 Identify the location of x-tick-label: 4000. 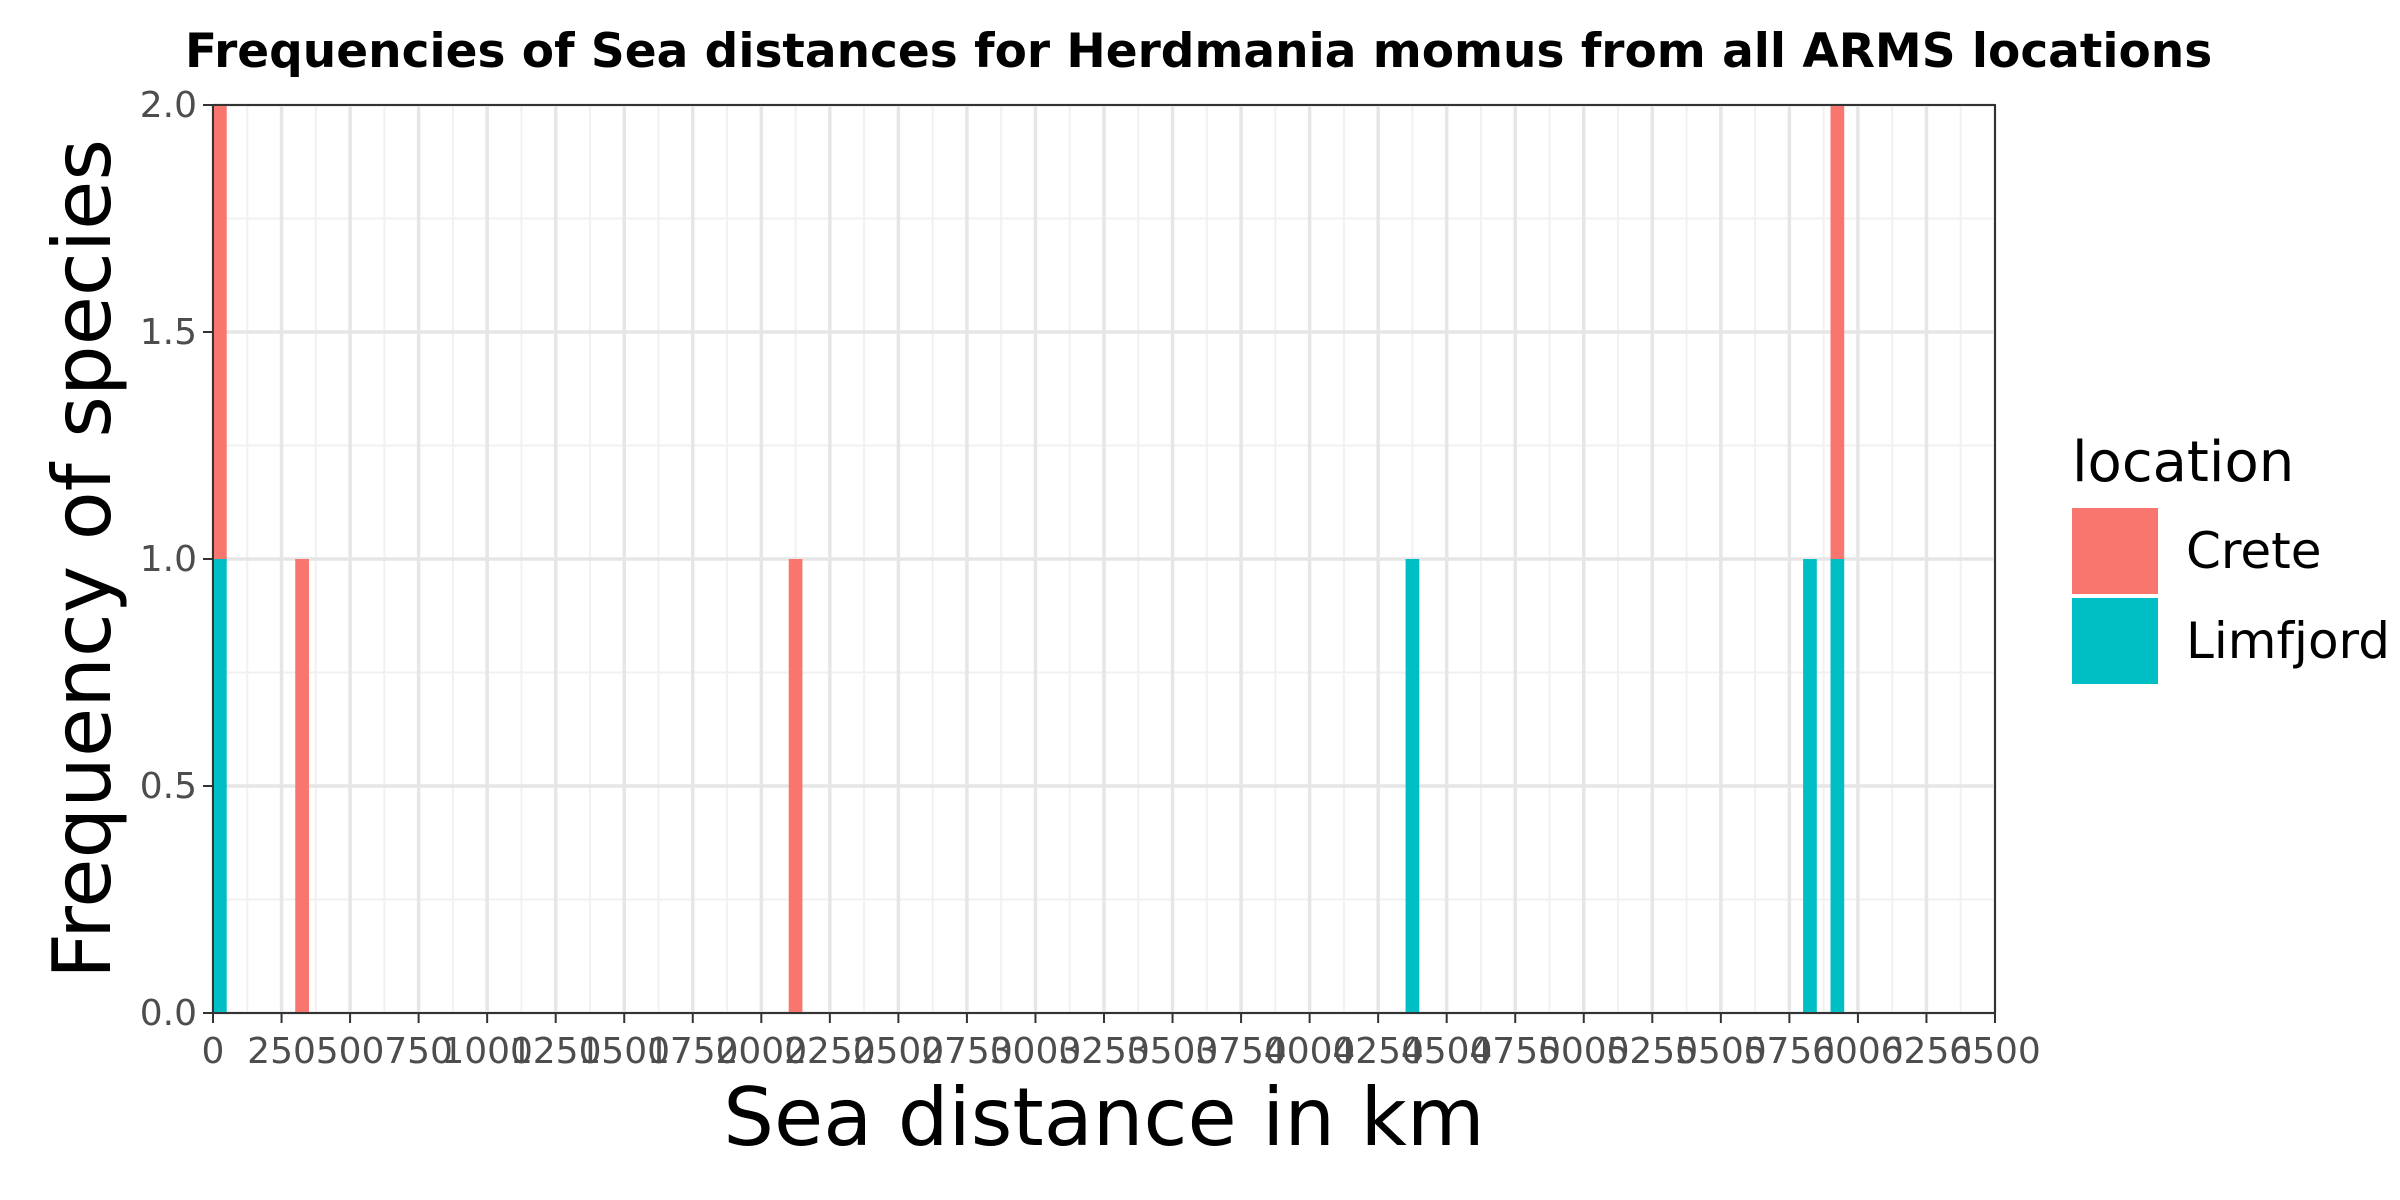
(1310, 1051).